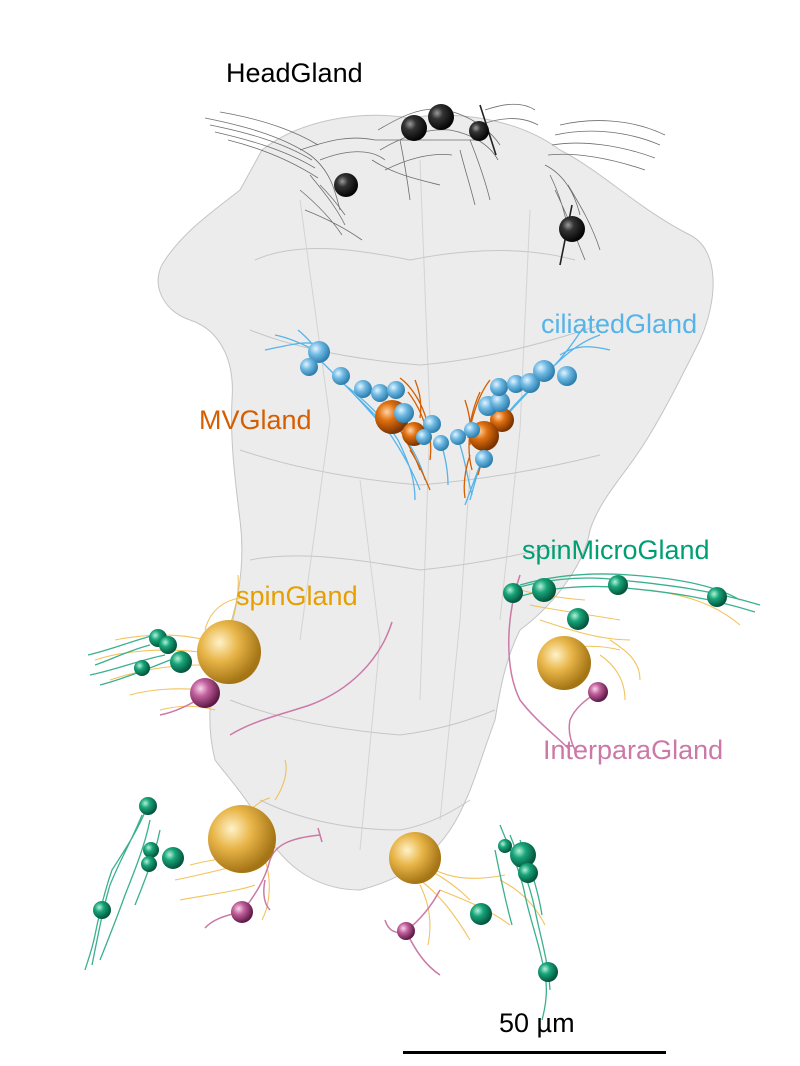 The image size is (800, 1066). I want to click on ciliated-gland-spheres, so click(438, 404).